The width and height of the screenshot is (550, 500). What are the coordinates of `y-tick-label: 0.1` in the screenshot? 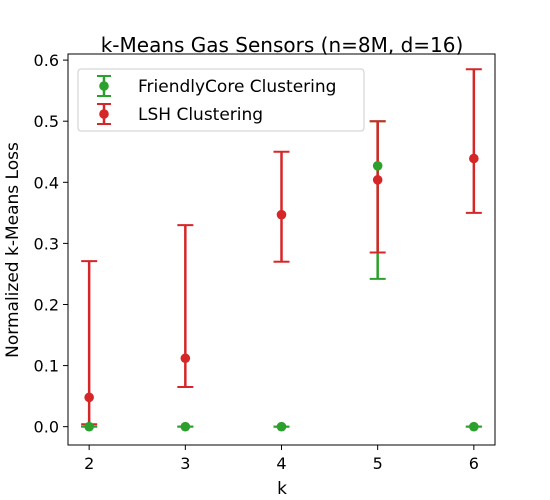 It's located at (46, 366).